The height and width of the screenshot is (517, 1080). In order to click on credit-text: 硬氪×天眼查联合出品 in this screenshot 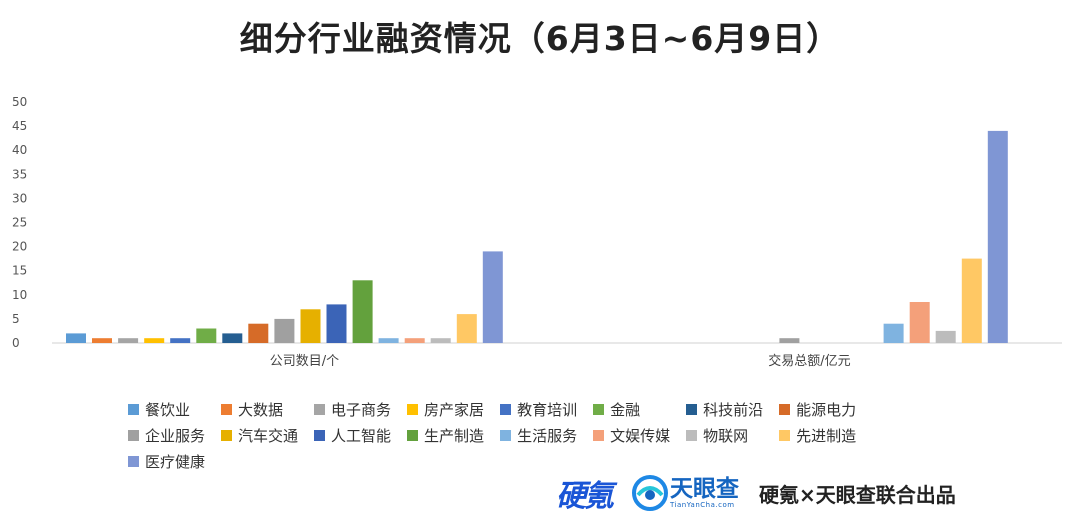, I will do `click(857, 494)`.